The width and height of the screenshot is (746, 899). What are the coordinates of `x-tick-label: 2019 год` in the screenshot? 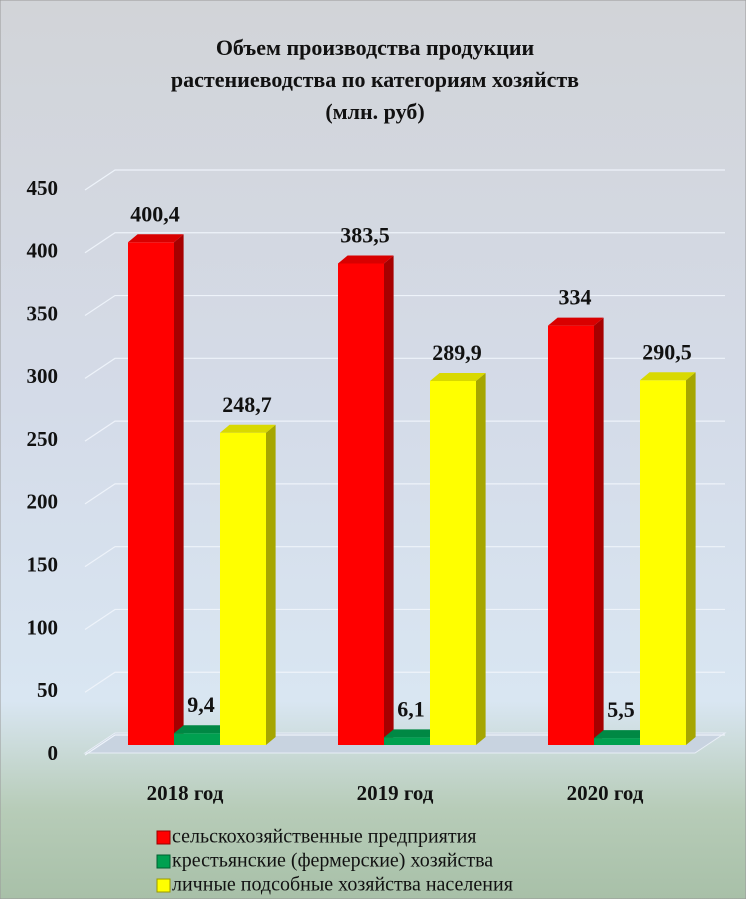 It's located at (395, 793).